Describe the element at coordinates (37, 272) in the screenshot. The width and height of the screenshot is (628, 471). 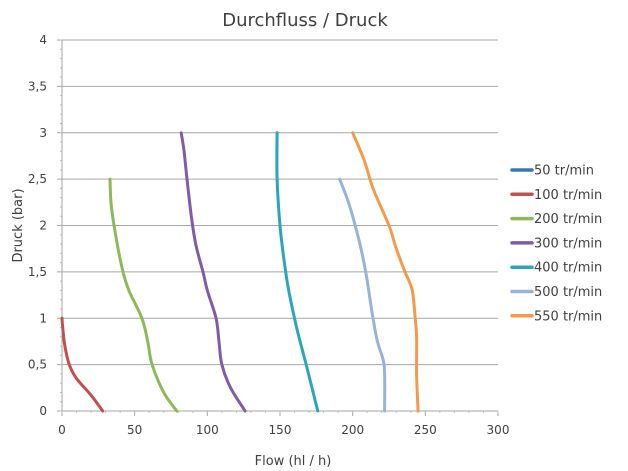
I see `y-tick-label: 1,5` at that location.